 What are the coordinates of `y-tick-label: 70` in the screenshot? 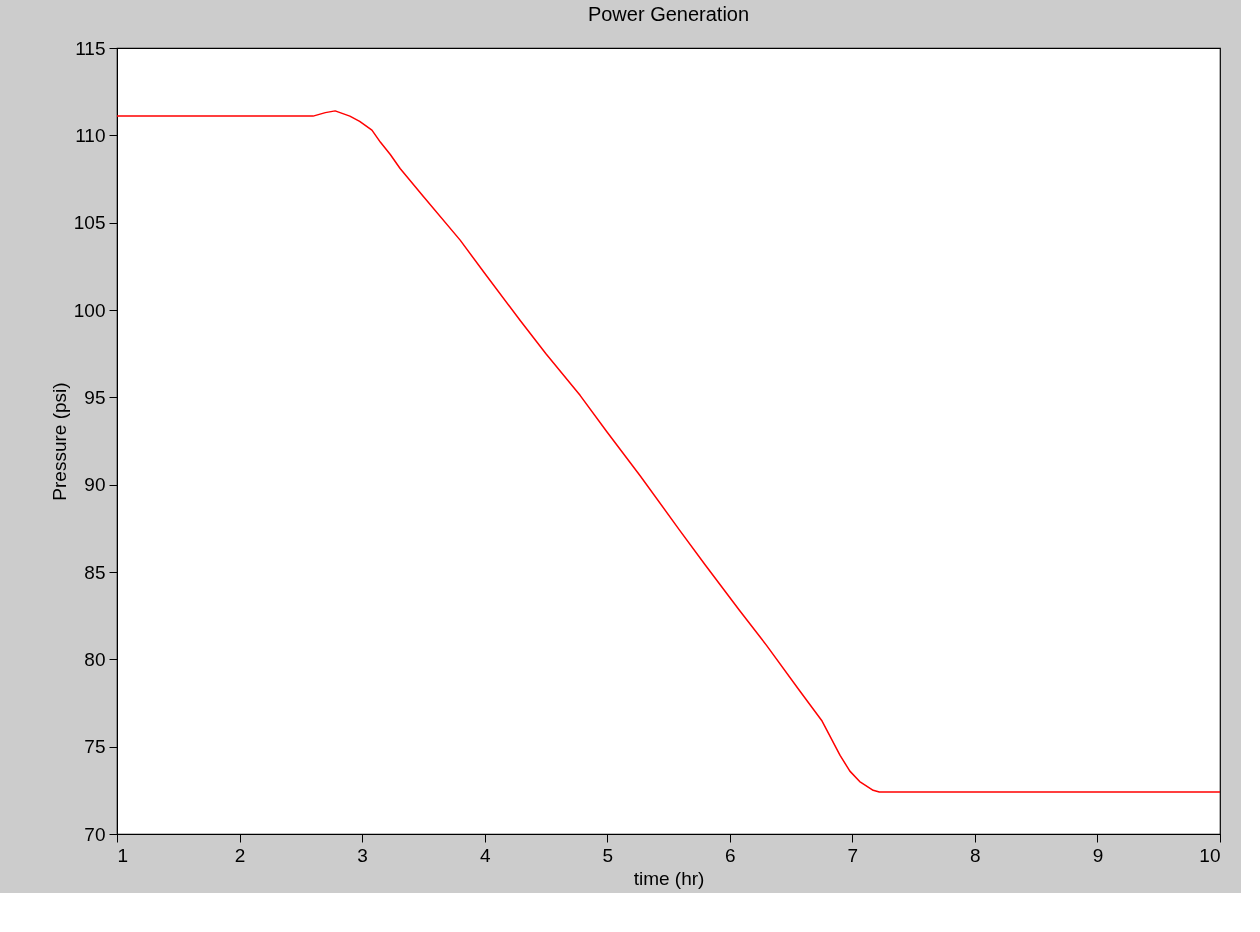 It's located at (95, 834).